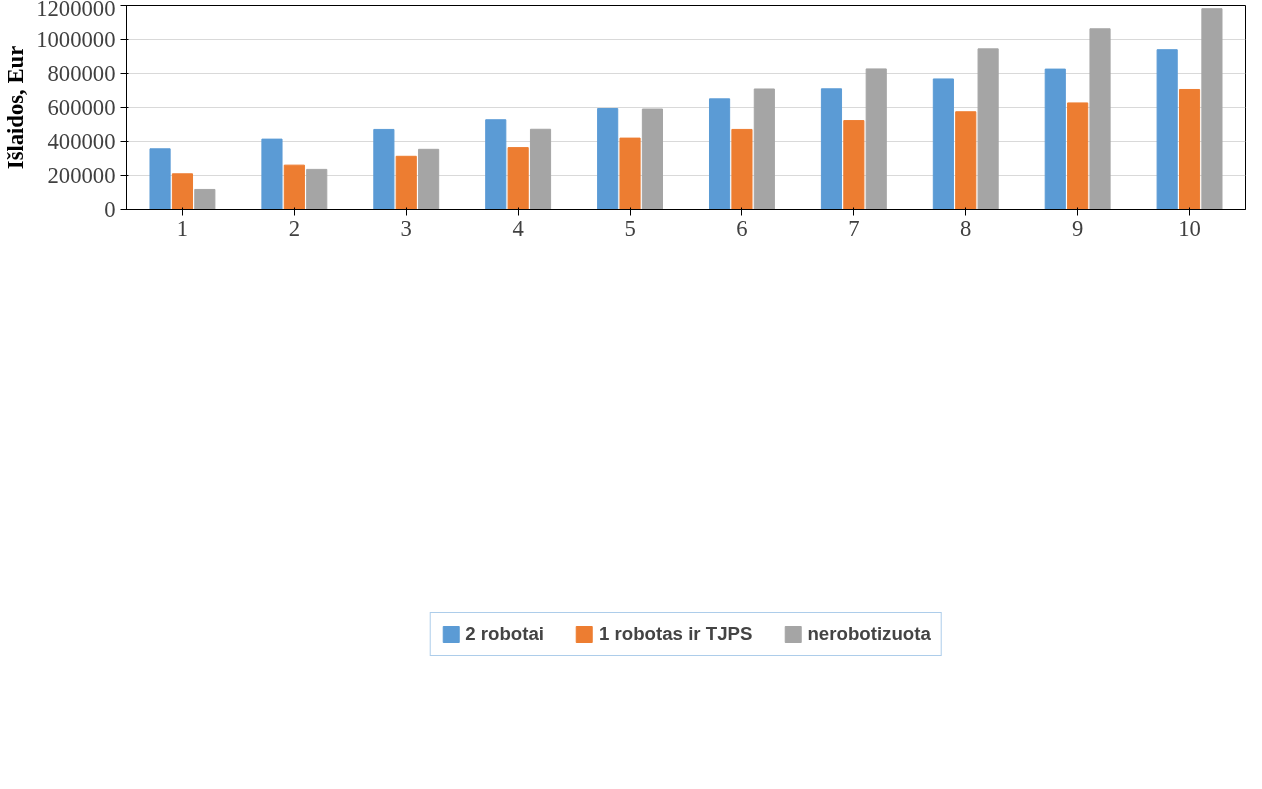 This screenshot has height=789, width=1262. What do you see at coordinates (406, 228) in the screenshot?
I see `x-tick-label: 3` at bounding box center [406, 228].